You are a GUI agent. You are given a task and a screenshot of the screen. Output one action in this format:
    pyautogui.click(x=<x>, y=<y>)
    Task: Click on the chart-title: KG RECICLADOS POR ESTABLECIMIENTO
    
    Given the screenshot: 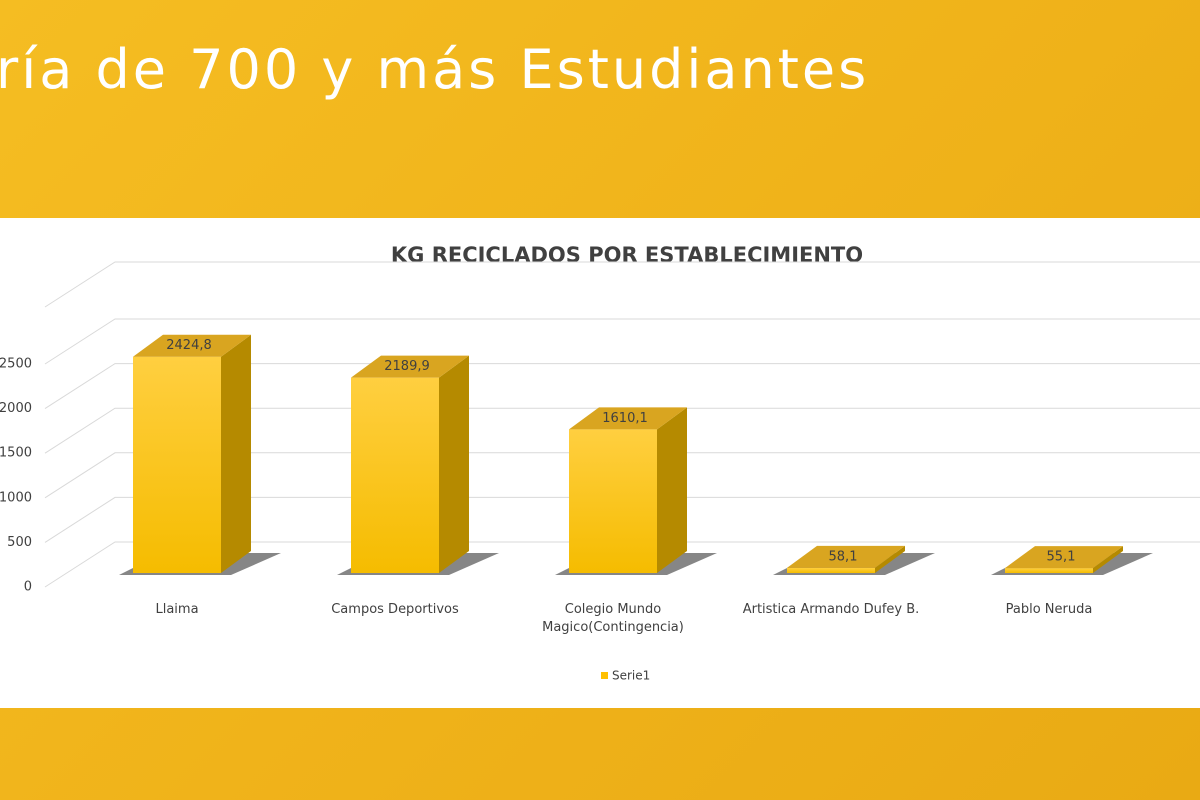 What is the action you would take?
    pyautogui.click(x=627, y=255)
    